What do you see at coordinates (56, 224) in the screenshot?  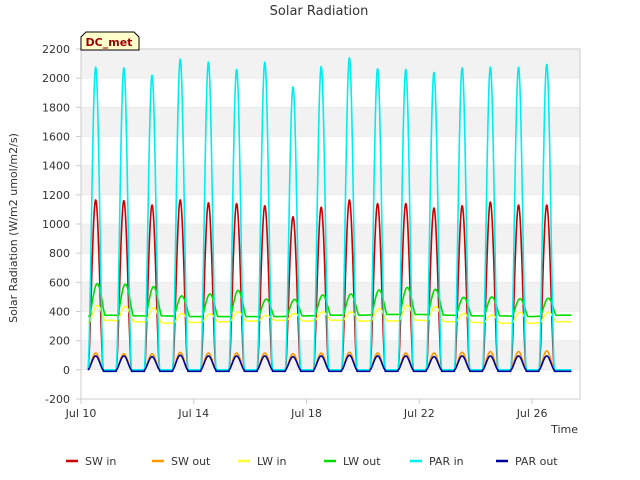 I see `y-tick-label: 1000` at bounding box center [56, 224].